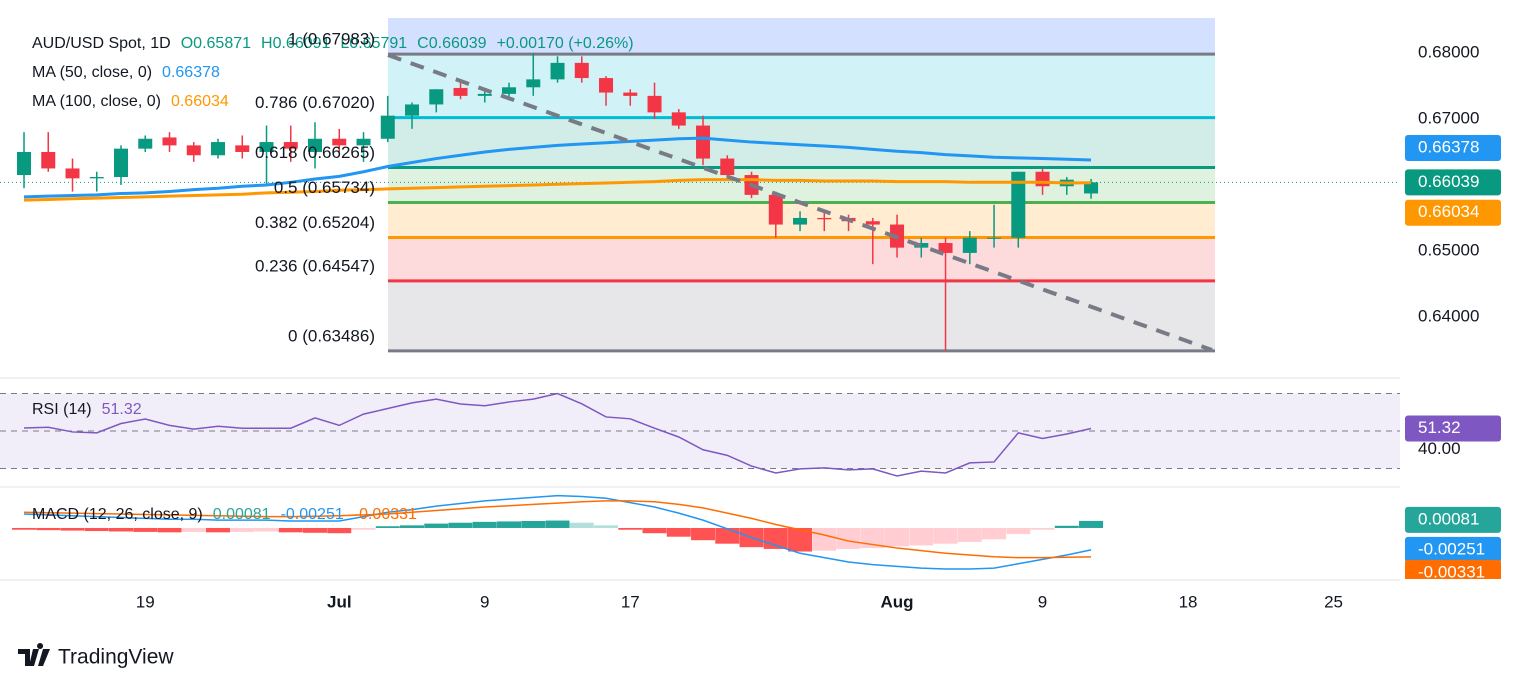 The height and width of the screenshot is (688, 1536). Describe the element at coordinates (1468, 633) in the screenshot. I see `axis-mask` at that location.